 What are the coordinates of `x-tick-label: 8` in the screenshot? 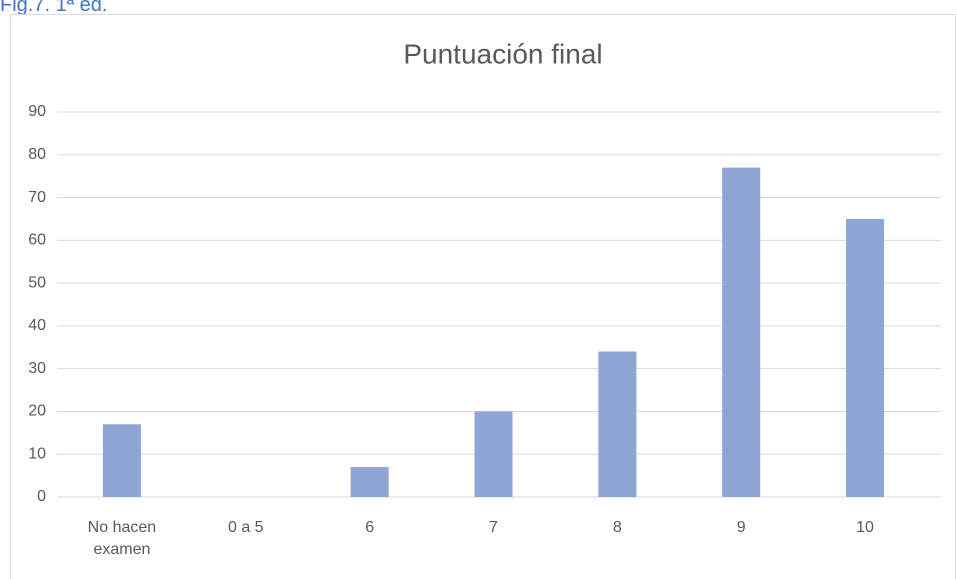 It's located at (617, 527).